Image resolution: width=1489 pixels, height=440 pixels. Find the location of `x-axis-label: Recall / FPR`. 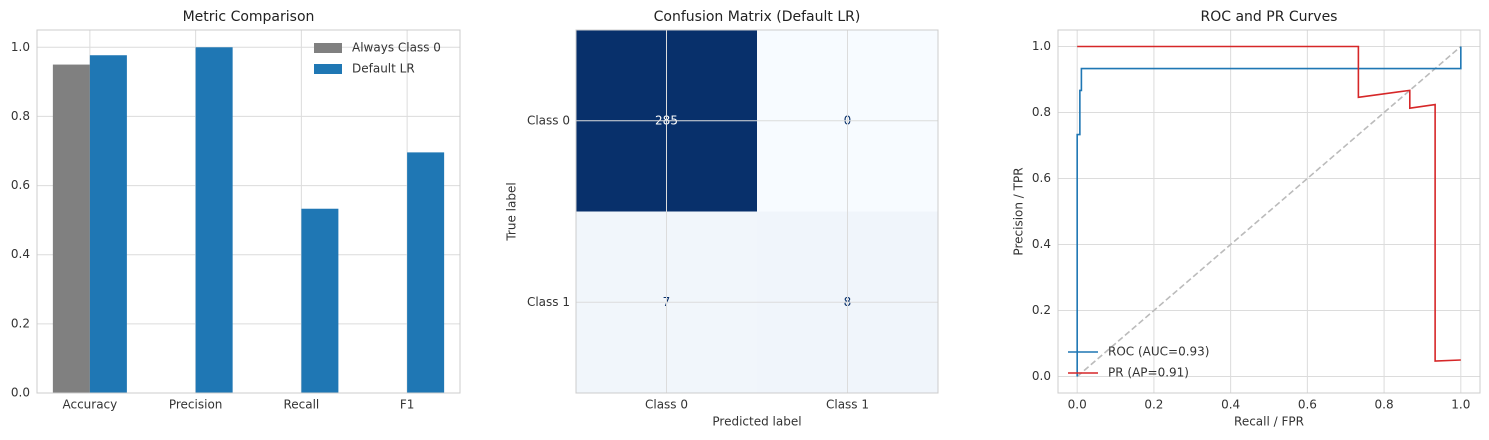

x-axis-label: Recall / FPR is located at coordinates (1269, 422).